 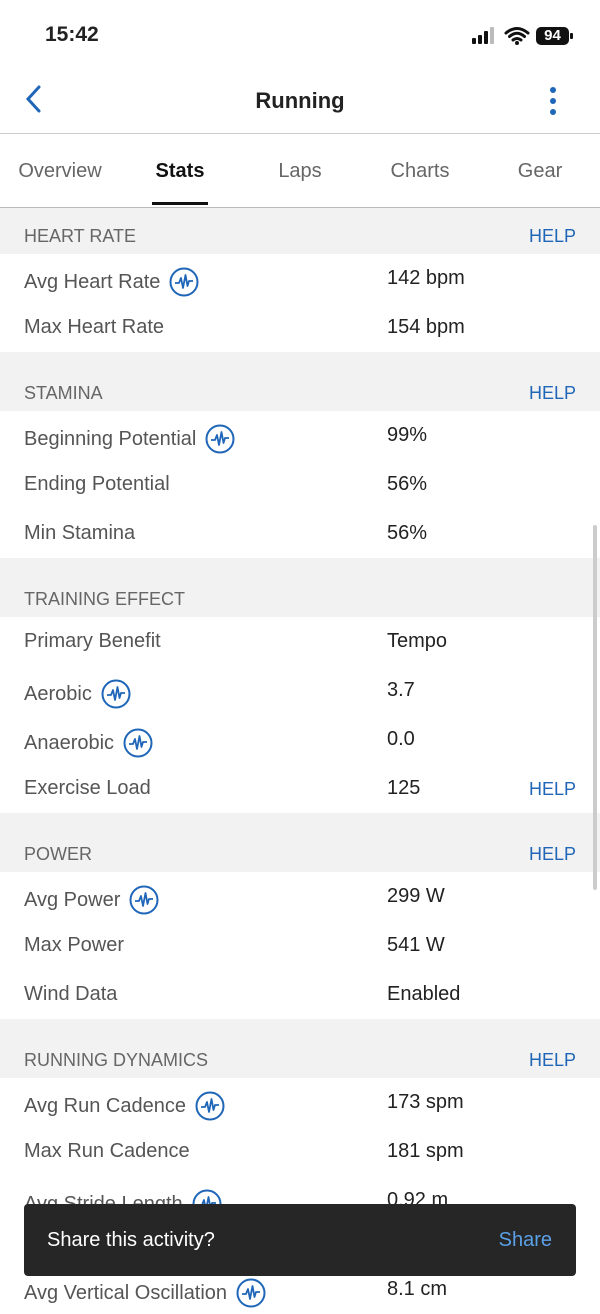 What do you see at coordinates (69, 742) in the screenshot?
I see `label-text: Anaerobic` at bounding box center [69, 742].